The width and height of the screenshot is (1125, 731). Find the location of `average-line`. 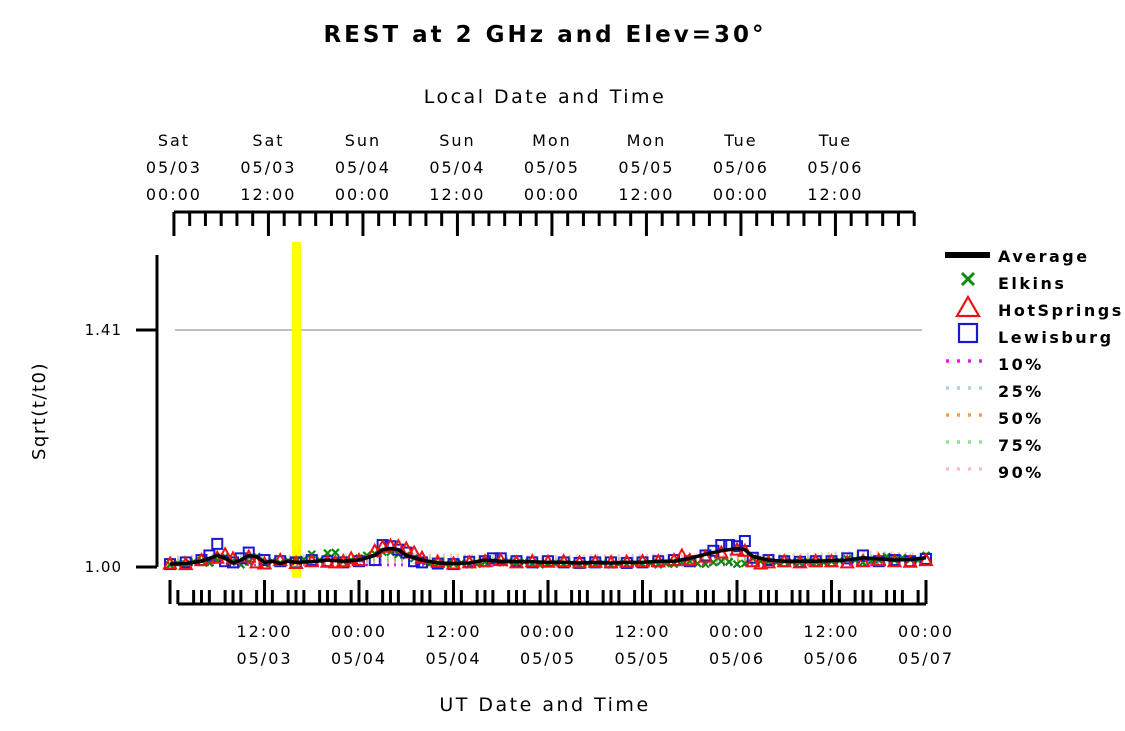

average-line is located at coordinates (548, 556).